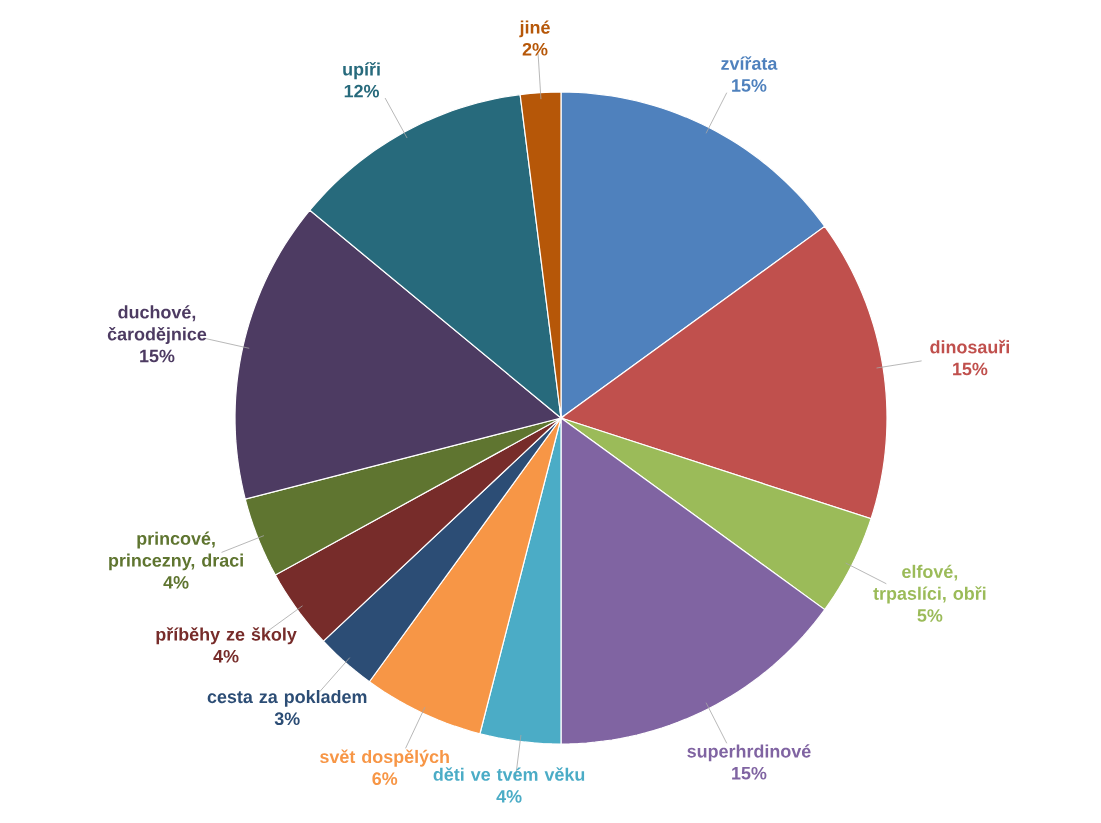  Describe the element at coordinates (226, 636) in the screenshot. I see `slice-label: příběhy ze školy` at that location.